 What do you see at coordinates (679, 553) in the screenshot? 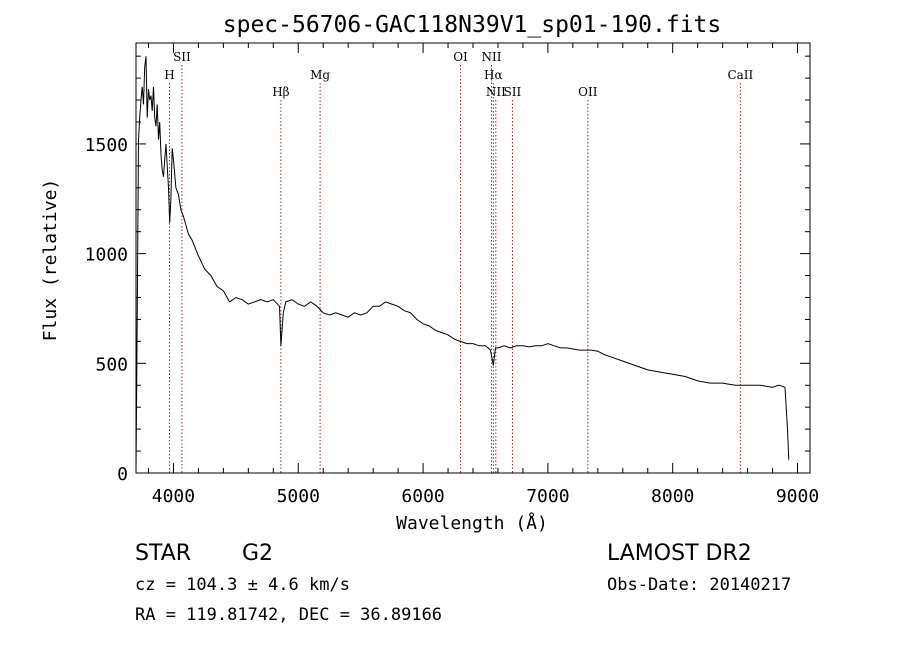
I see `survey-name: LAMOST DR2` at bounding box center [679, 553].